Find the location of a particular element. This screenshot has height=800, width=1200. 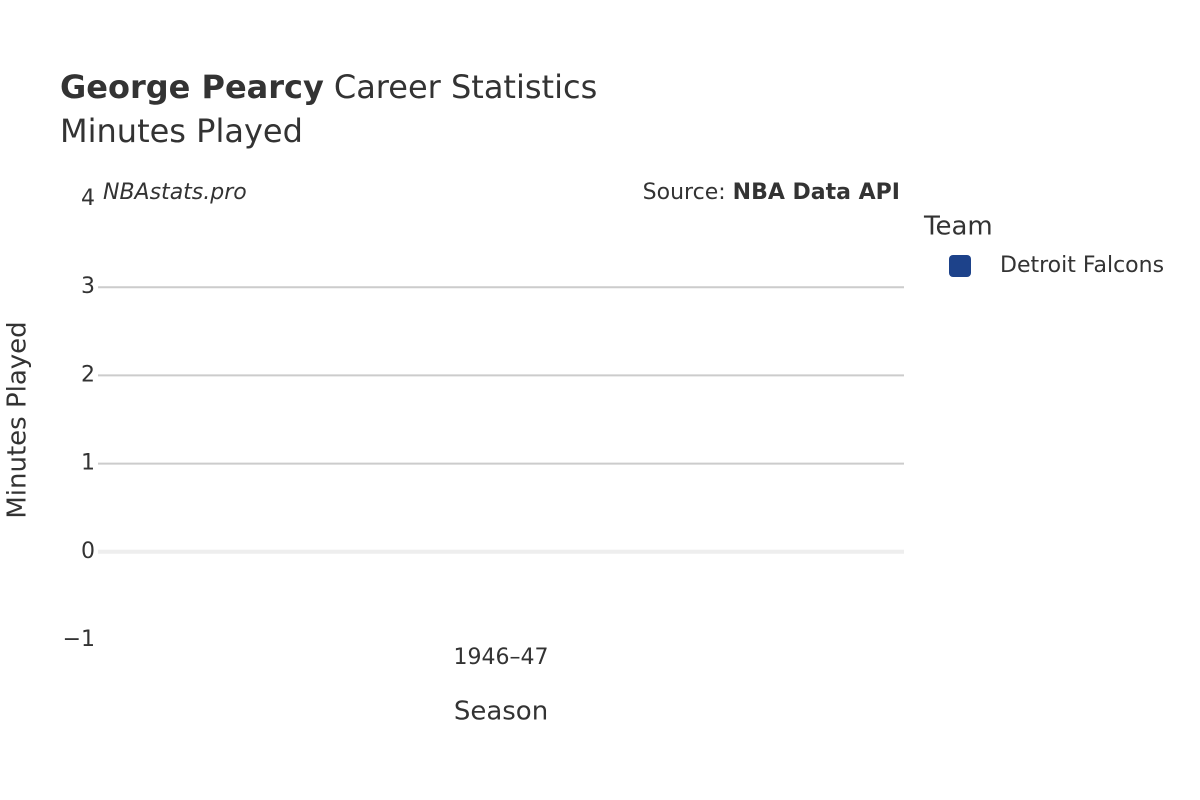

chart-subtitle: Minutes Played is located at coordinates (181, 131).